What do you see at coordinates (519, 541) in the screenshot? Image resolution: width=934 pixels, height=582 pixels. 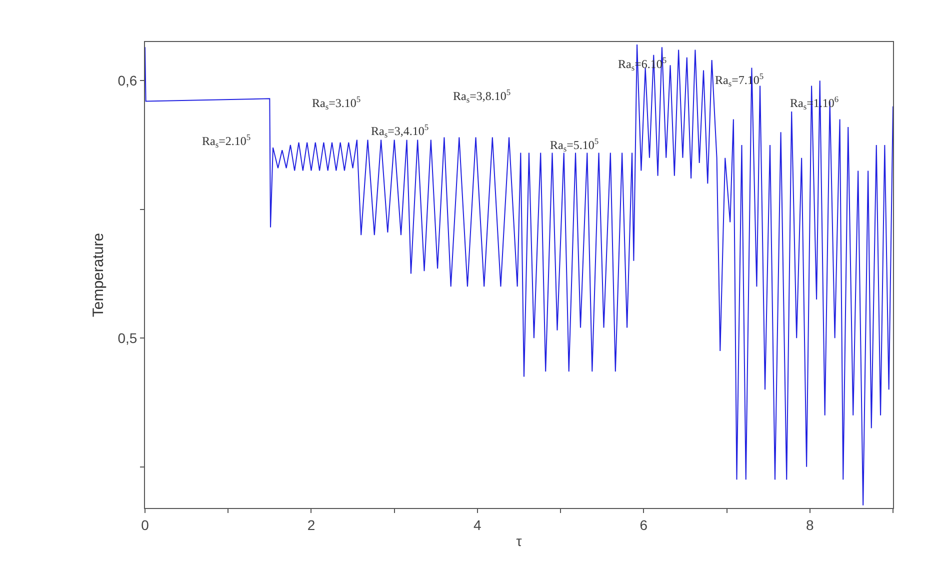 I see `x-axis-title: τ` at bounding box center [519, 541].